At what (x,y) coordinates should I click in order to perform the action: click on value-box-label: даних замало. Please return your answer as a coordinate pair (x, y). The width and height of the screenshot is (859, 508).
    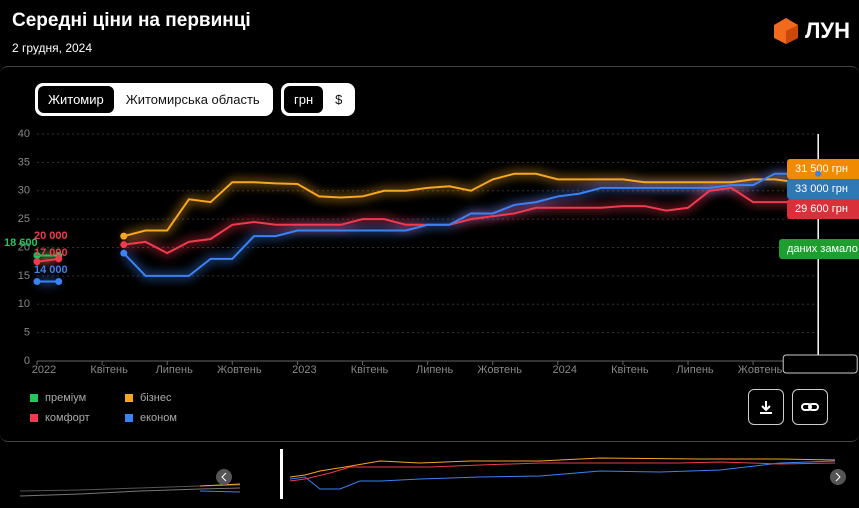
    Looking at the image, I should click on (822, 249).